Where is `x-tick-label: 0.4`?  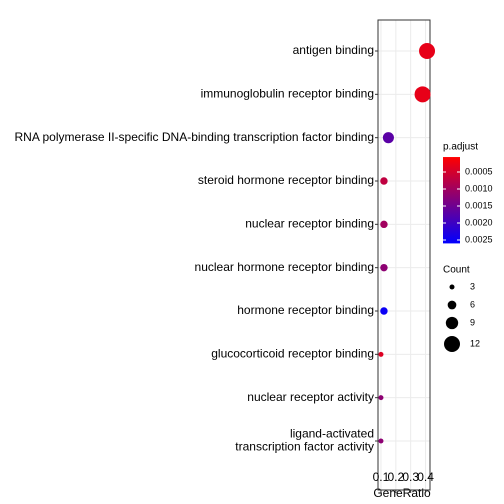
x-tick-label: 0.4 is located at coordinates (425, 477).